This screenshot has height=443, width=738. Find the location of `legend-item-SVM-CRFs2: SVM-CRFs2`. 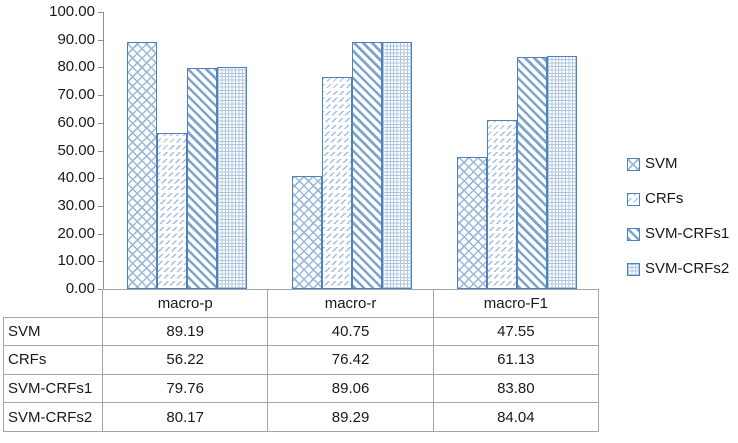

legend-item-SVM-CRFs2: SVM-CRFs2 is located at coordinates (678, 269).